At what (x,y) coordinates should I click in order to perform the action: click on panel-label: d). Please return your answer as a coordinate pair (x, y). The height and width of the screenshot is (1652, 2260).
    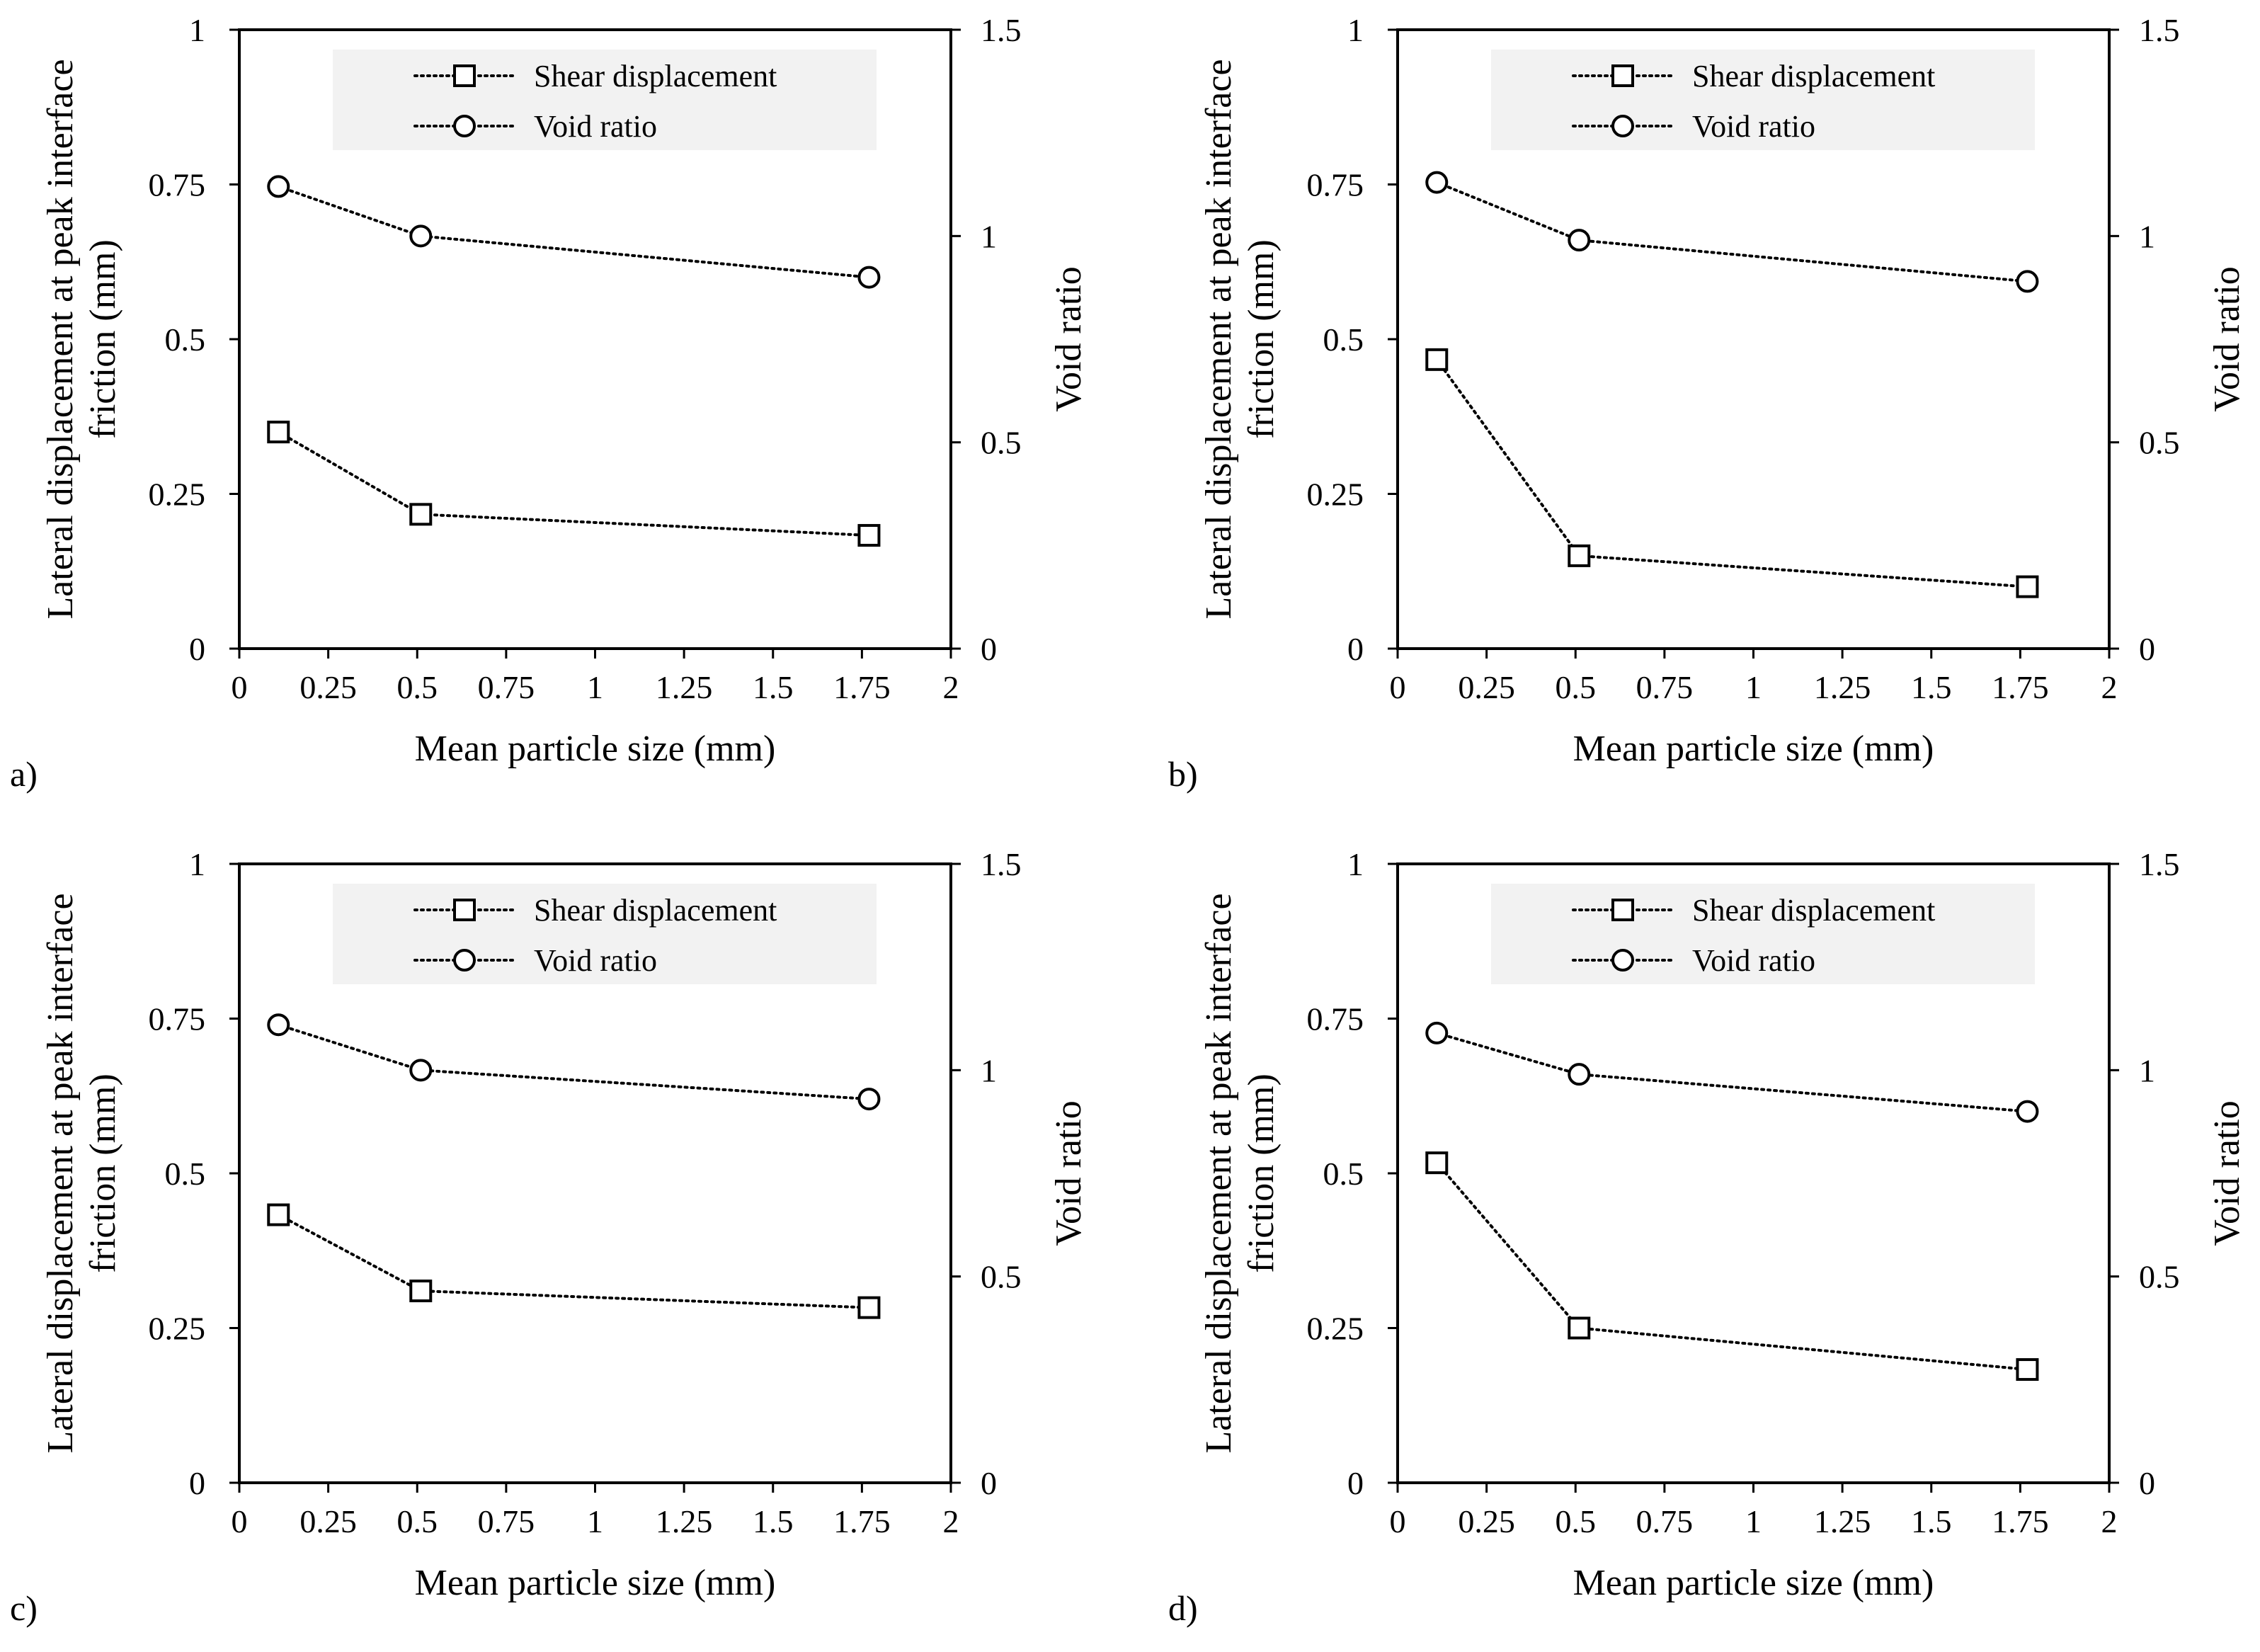
    Looking at the image, I should click on (1183, 1608).